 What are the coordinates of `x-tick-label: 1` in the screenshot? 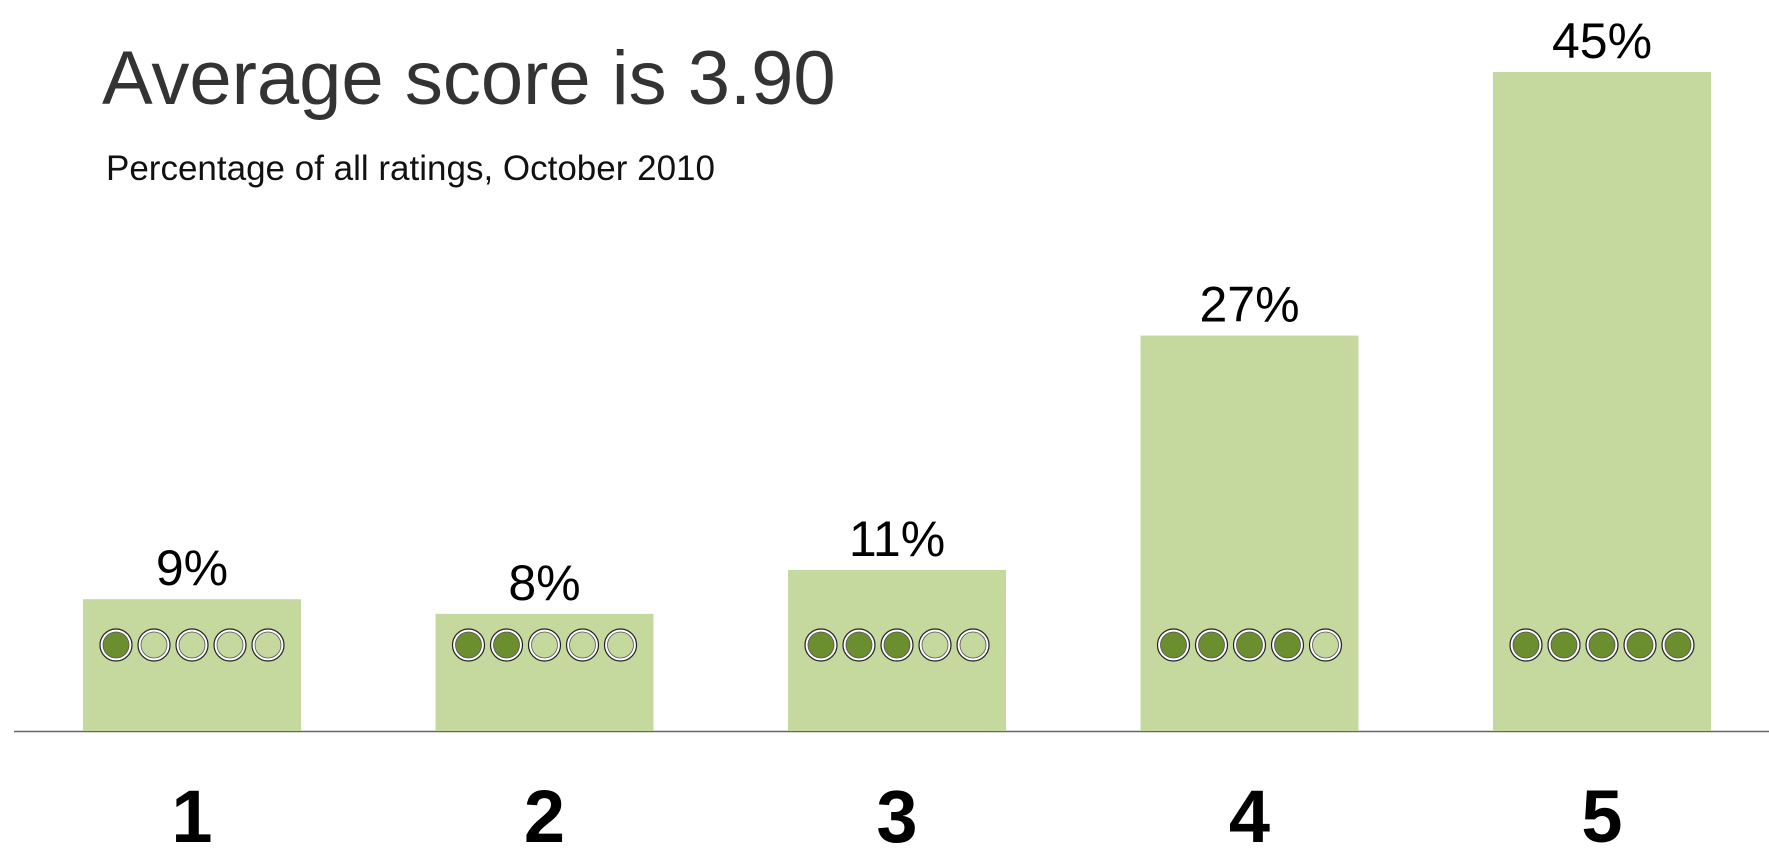 It's located at (191, 812).